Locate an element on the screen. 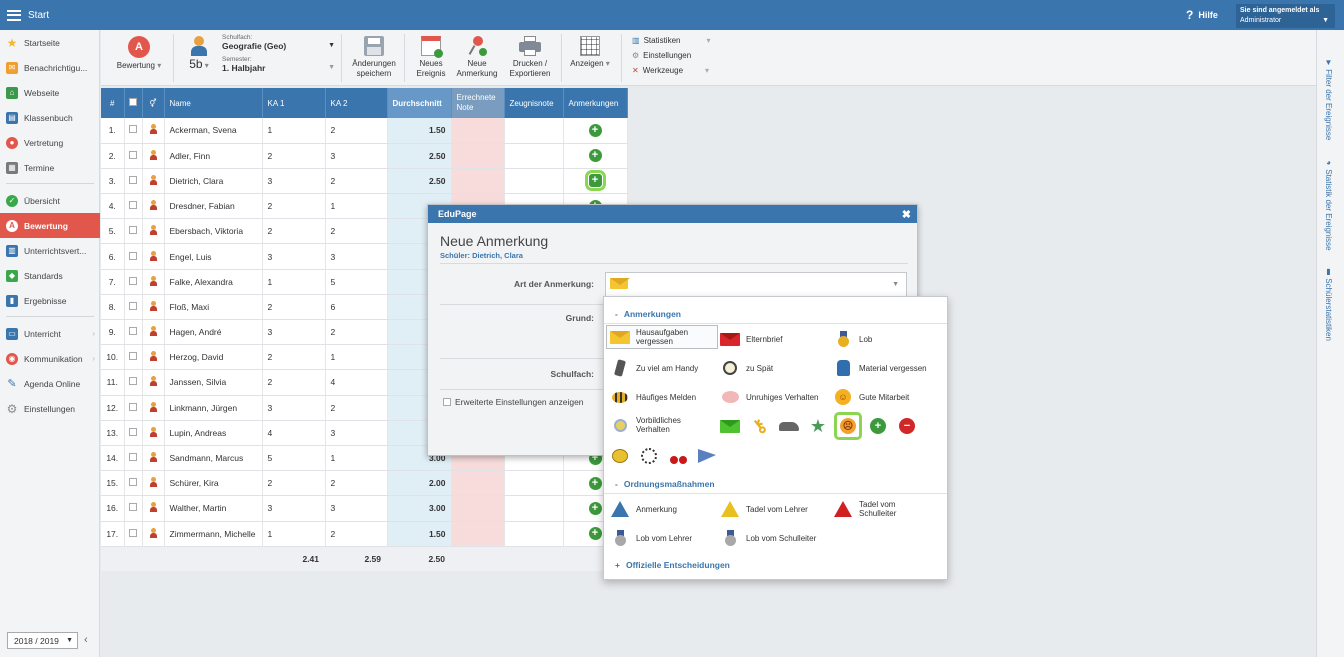 The width and height of the screenshot is (1344, 657). option-haeufiges-melden: Häufiges Melden is located at coordinates (653, 397).